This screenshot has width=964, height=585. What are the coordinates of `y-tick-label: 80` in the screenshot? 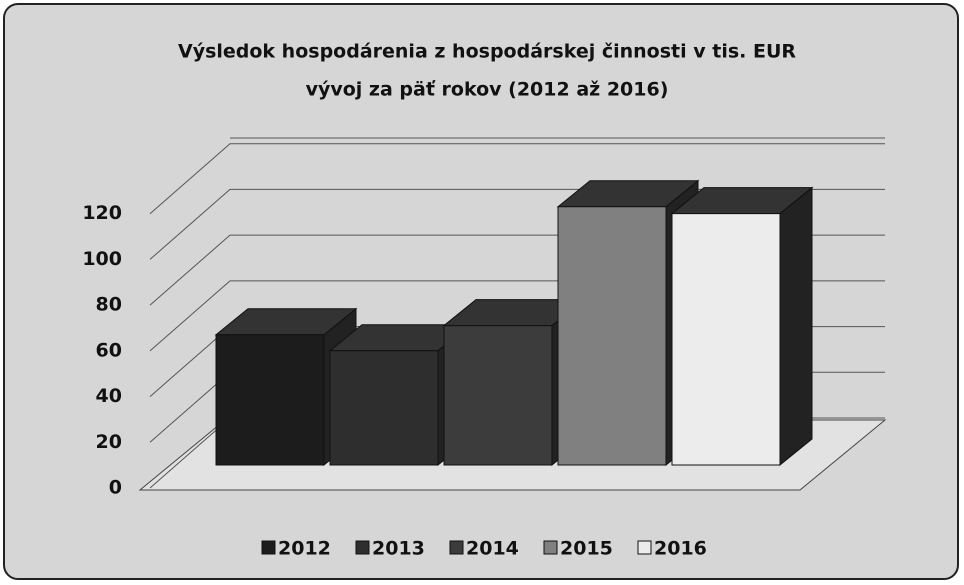 It's located at (109, 305).